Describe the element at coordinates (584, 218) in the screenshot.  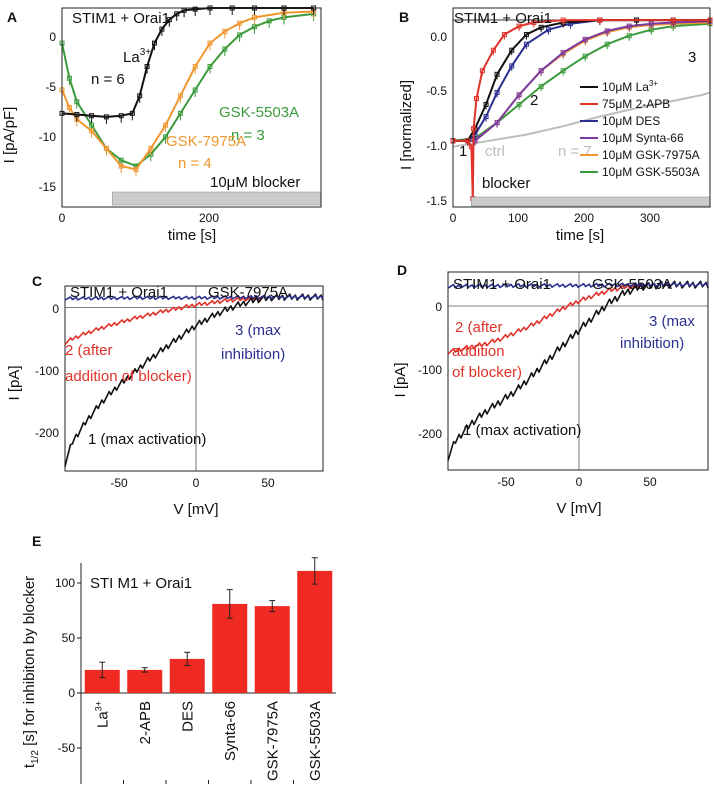
I see `panel-b-xtick: 200` at that location.